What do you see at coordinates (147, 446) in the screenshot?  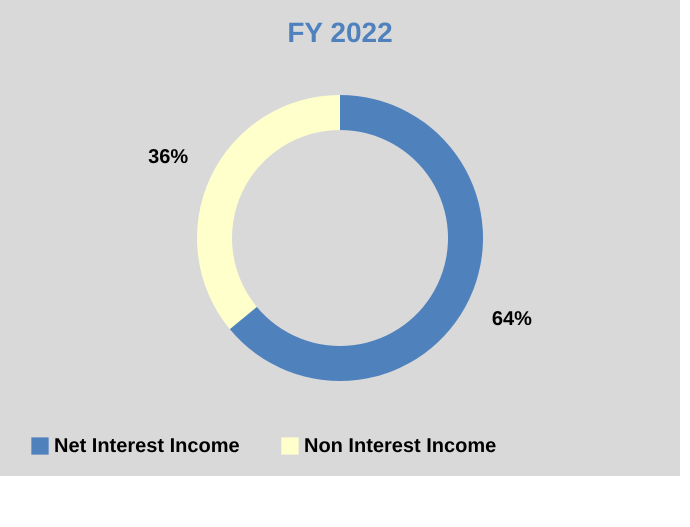 I see `legend-label: Net Interest Income` at bounding box center [147, 446].